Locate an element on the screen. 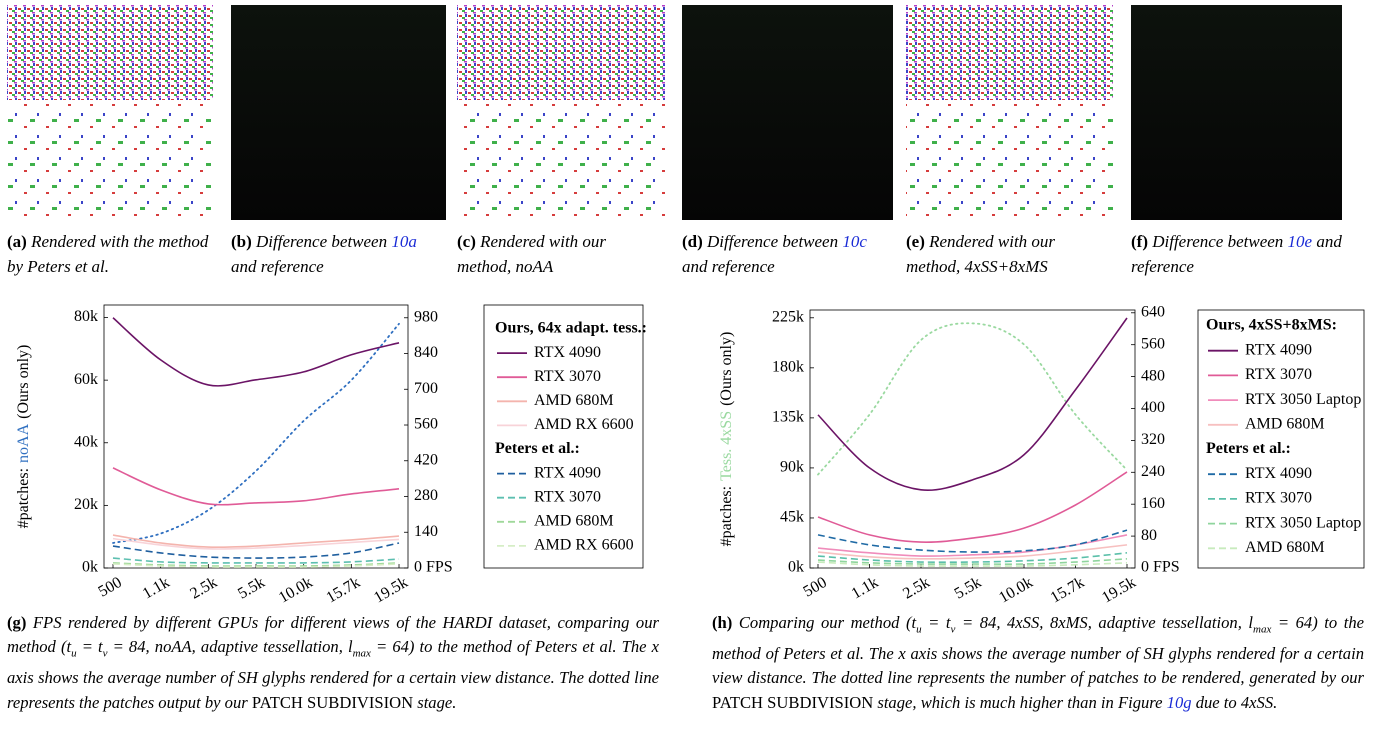 The width and height of the screenshot is (1373, 742). caption-text: Comparing our method ( is located at coordinates (825, 622).